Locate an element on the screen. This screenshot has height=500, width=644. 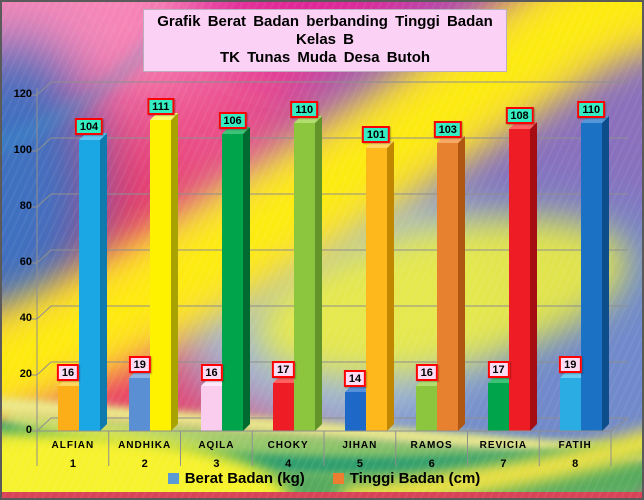
legend-swatch-tinggi-badan-icon is located at coordinates (338, 478).